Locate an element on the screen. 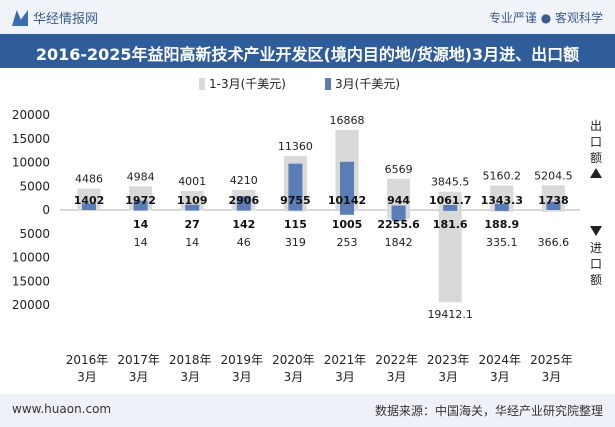 Image resolution: width=615 pixels, height=427 pixels. label-cumulative-import: 335.1 is located at coordinates (502, 242).